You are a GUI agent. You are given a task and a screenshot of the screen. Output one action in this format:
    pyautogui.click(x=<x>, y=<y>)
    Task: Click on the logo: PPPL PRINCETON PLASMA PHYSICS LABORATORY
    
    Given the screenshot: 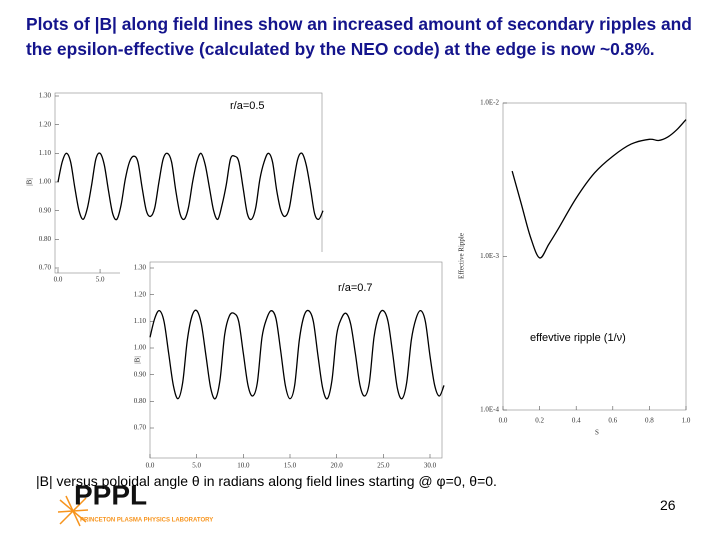 What is the action you would take?
    pyautogui.click(x=135, y=503)
    